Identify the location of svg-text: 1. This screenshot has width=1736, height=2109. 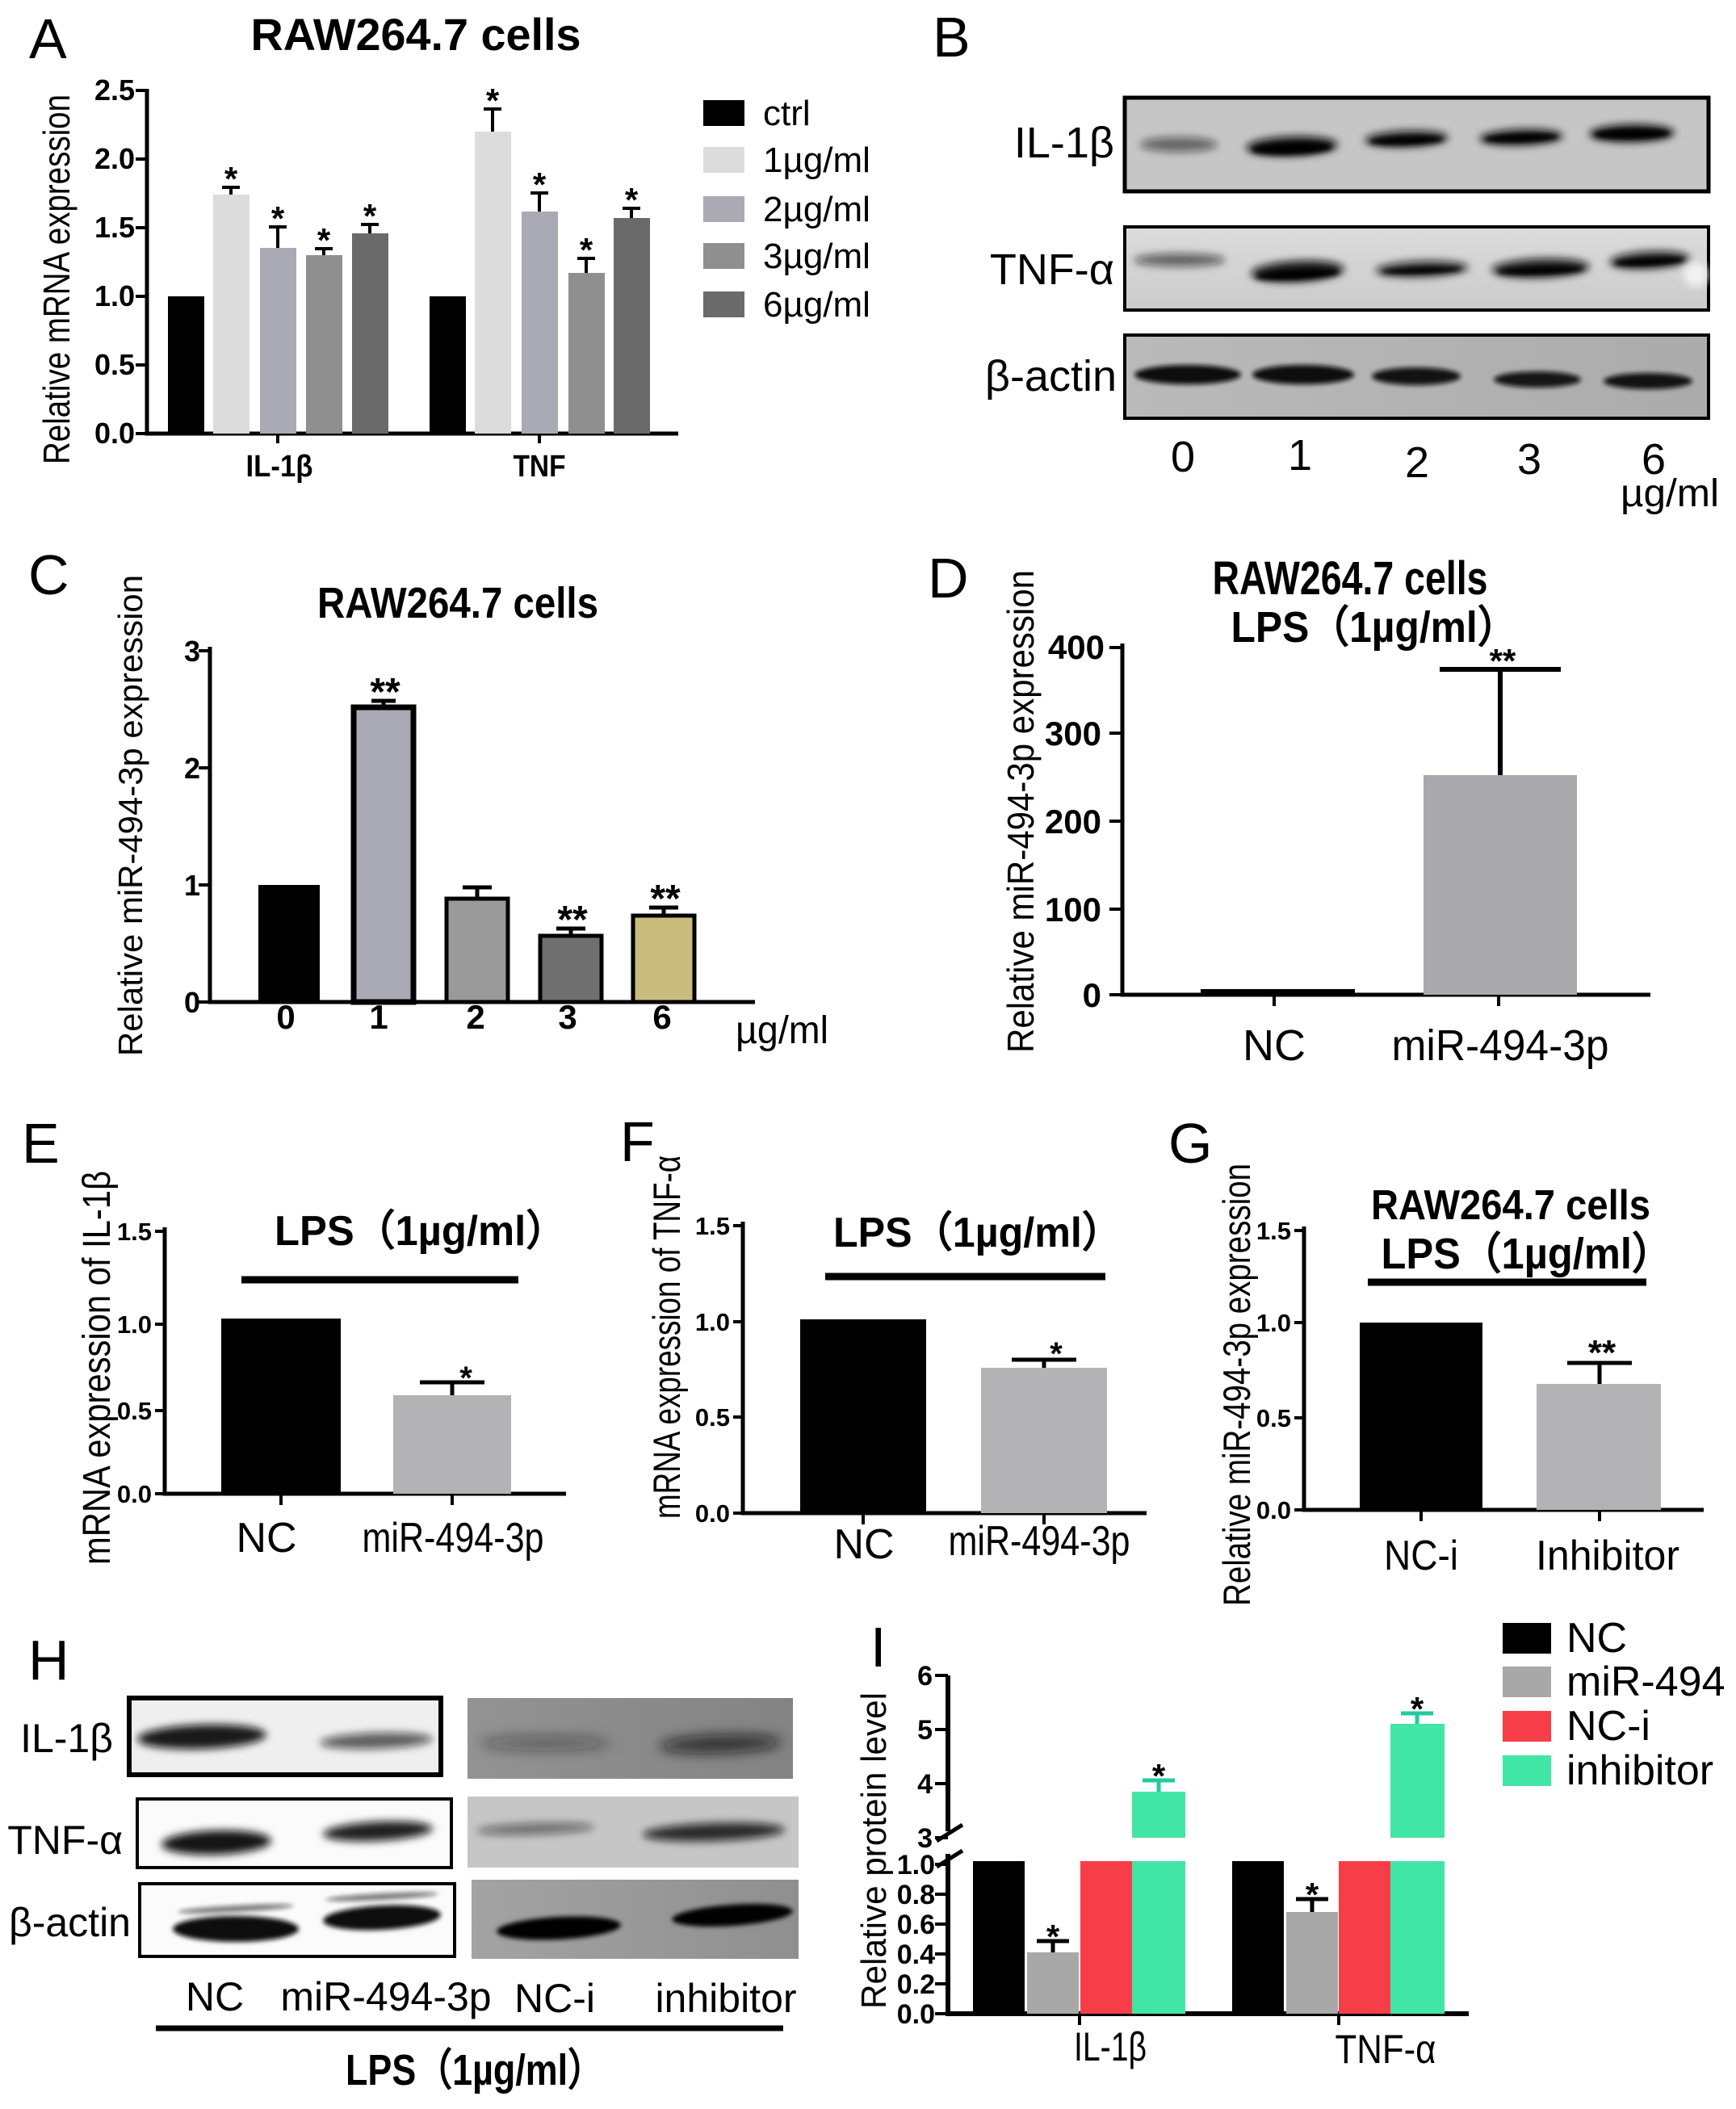
(378, 1017).